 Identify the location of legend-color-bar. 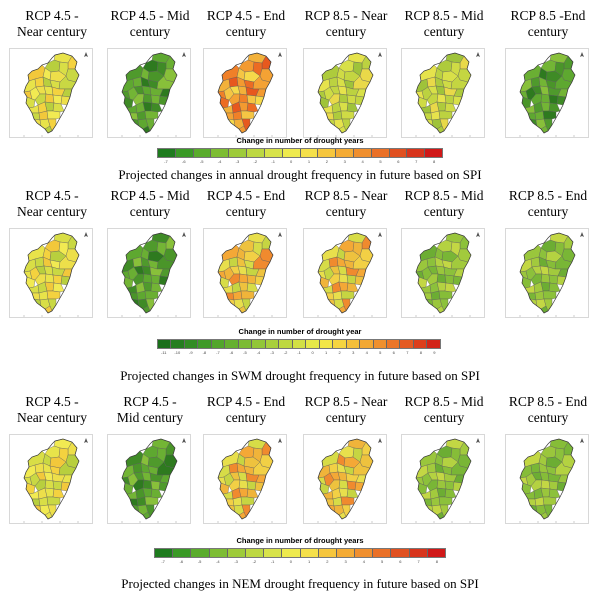
(300, 153).